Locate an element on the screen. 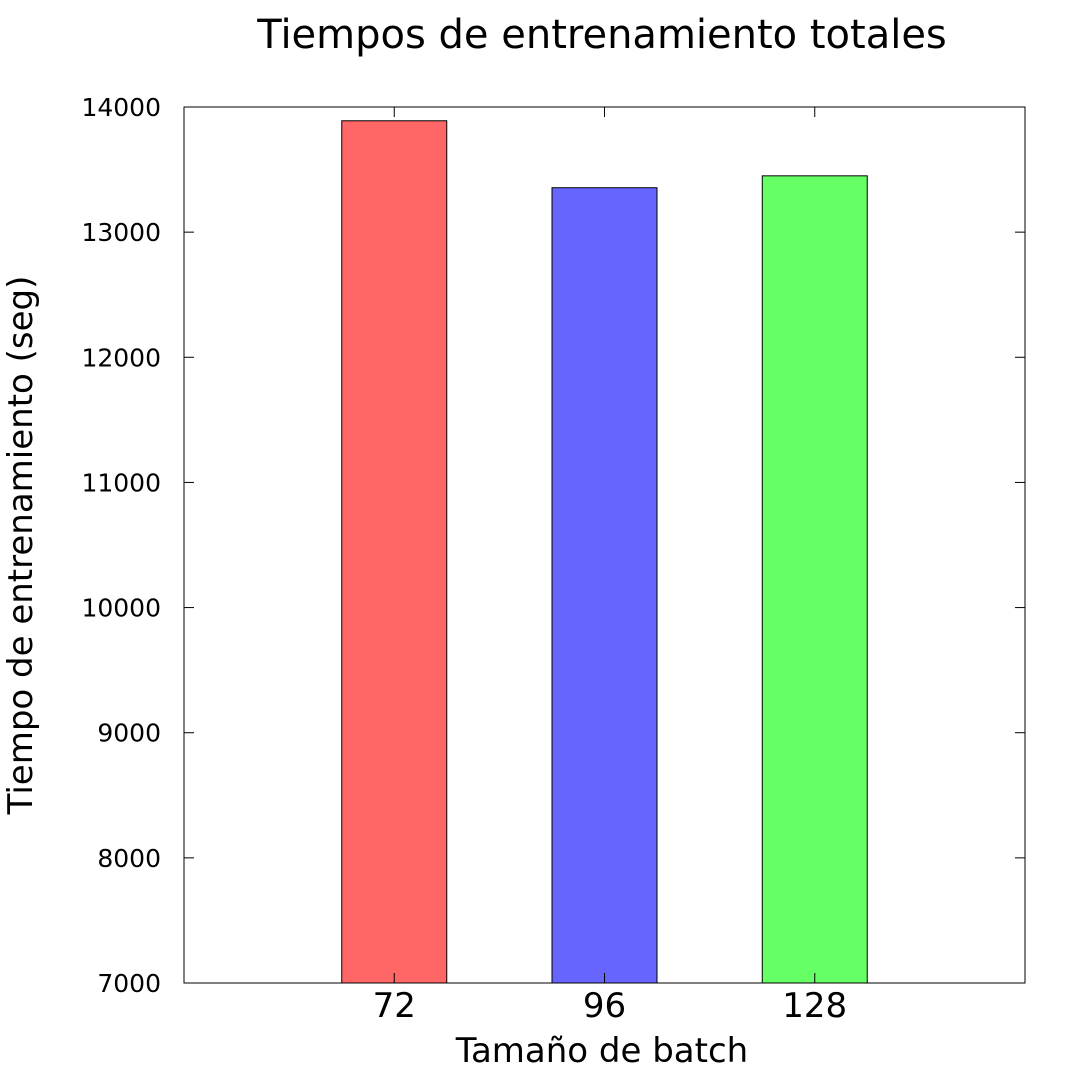 This screenshot has height=1080, width=1080. y-tick-label: 13000 is located at coordinates (121, 232).